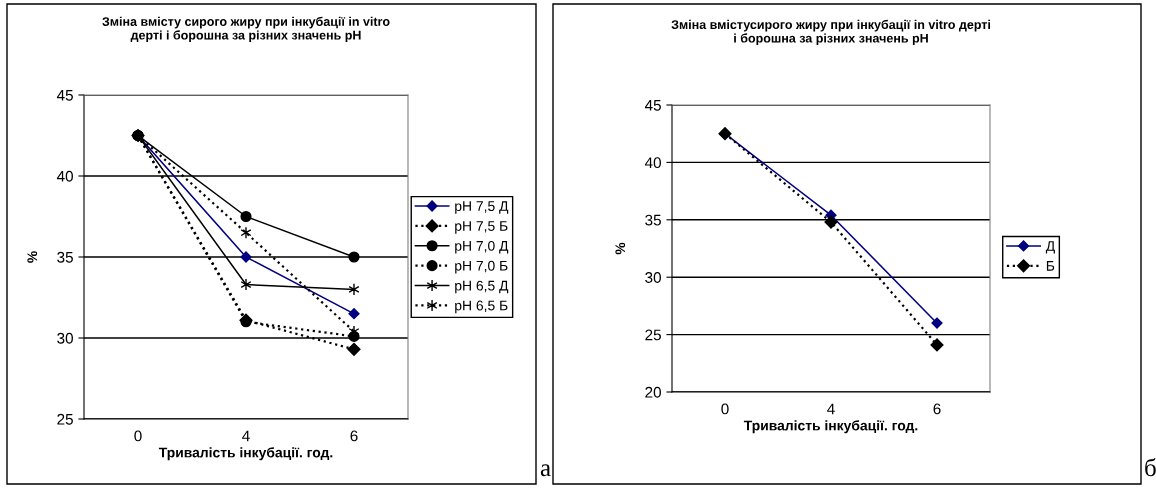 This screenshot has width=1156, height=488. What do you see at coordinates (481, 227) in the screenshot?
I see `legend-label: pH 7,5 Б` at bounding box center [481, 227].